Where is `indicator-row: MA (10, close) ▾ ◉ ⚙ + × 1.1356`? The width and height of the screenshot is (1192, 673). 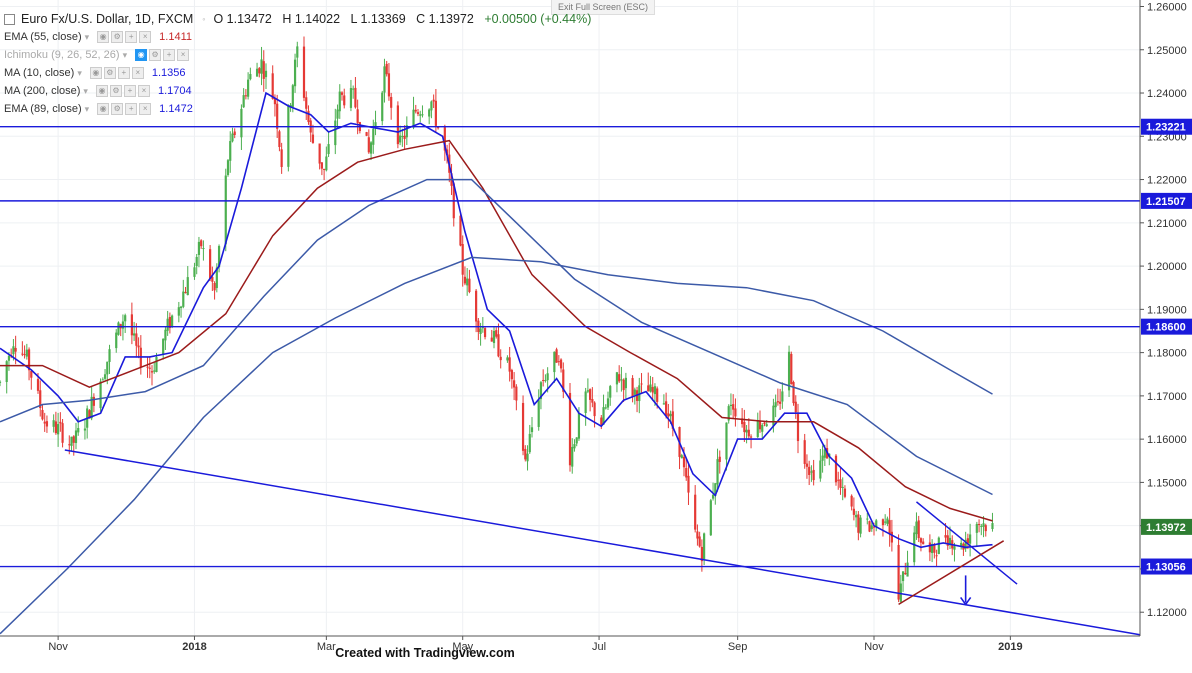
indicator-row: MA (10, close) ▾ ◉ ⚙ + × 1.1356 is located at coordinates (301, 73).